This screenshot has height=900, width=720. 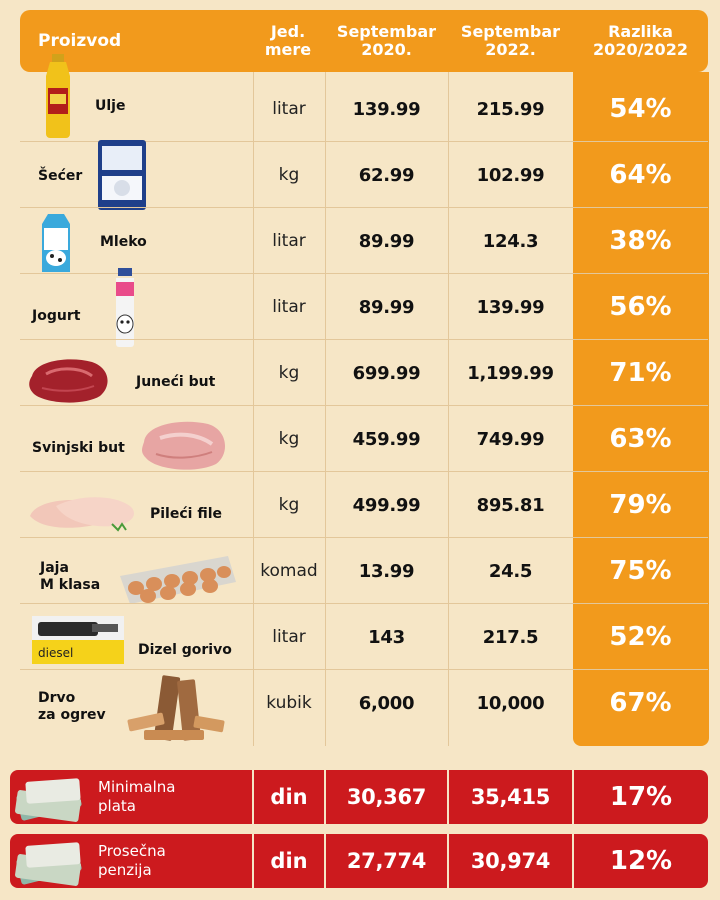 I want to click on income-2020: 30,367, so click(x=386, y=797).